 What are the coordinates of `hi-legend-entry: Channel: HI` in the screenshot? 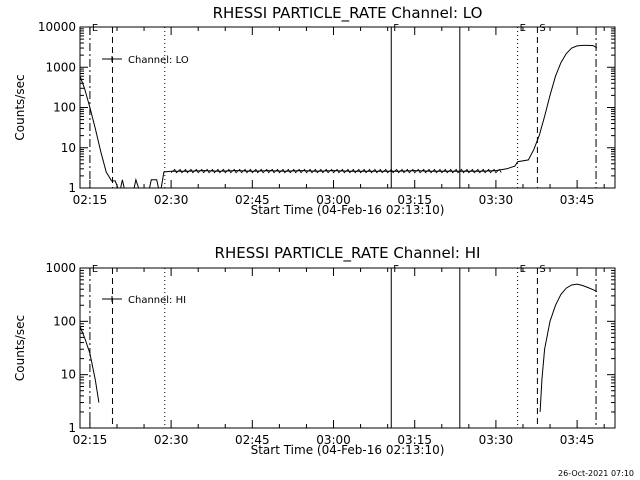 It's located at (157, 300).